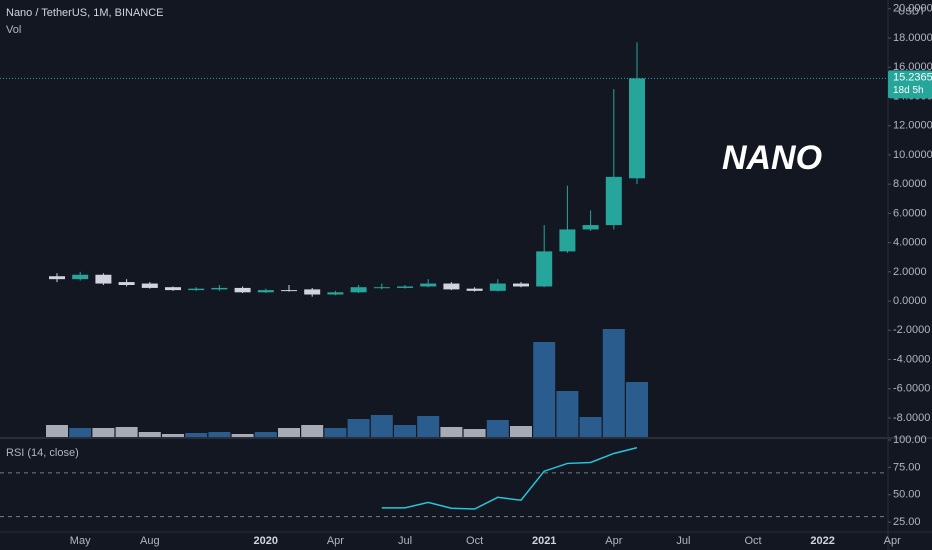 Image resolution: width=932 pixels, height=550 pixels. I want to click on y-tick-label: 20.0000, so click(912, 9).